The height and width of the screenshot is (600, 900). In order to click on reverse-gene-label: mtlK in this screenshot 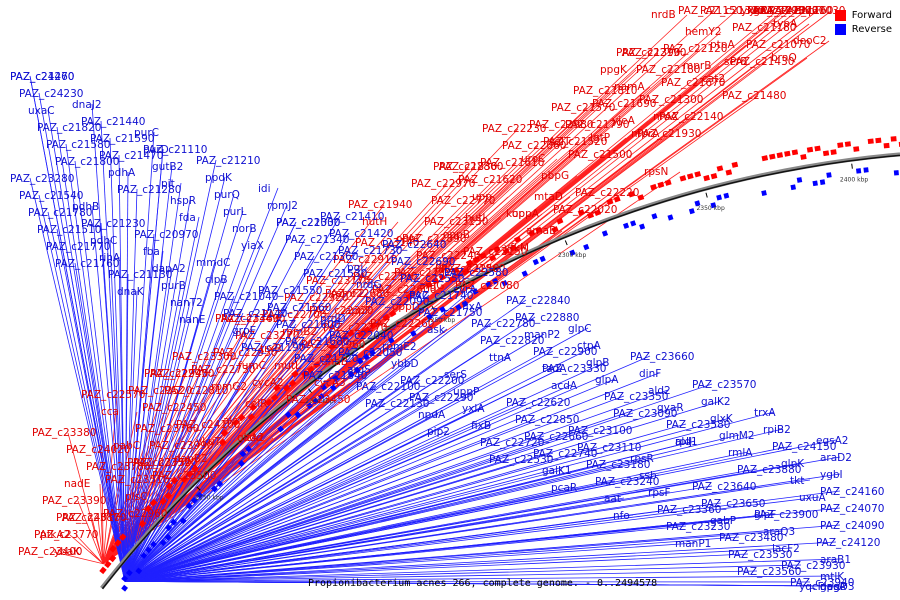, I will do `click(832, 577)`.